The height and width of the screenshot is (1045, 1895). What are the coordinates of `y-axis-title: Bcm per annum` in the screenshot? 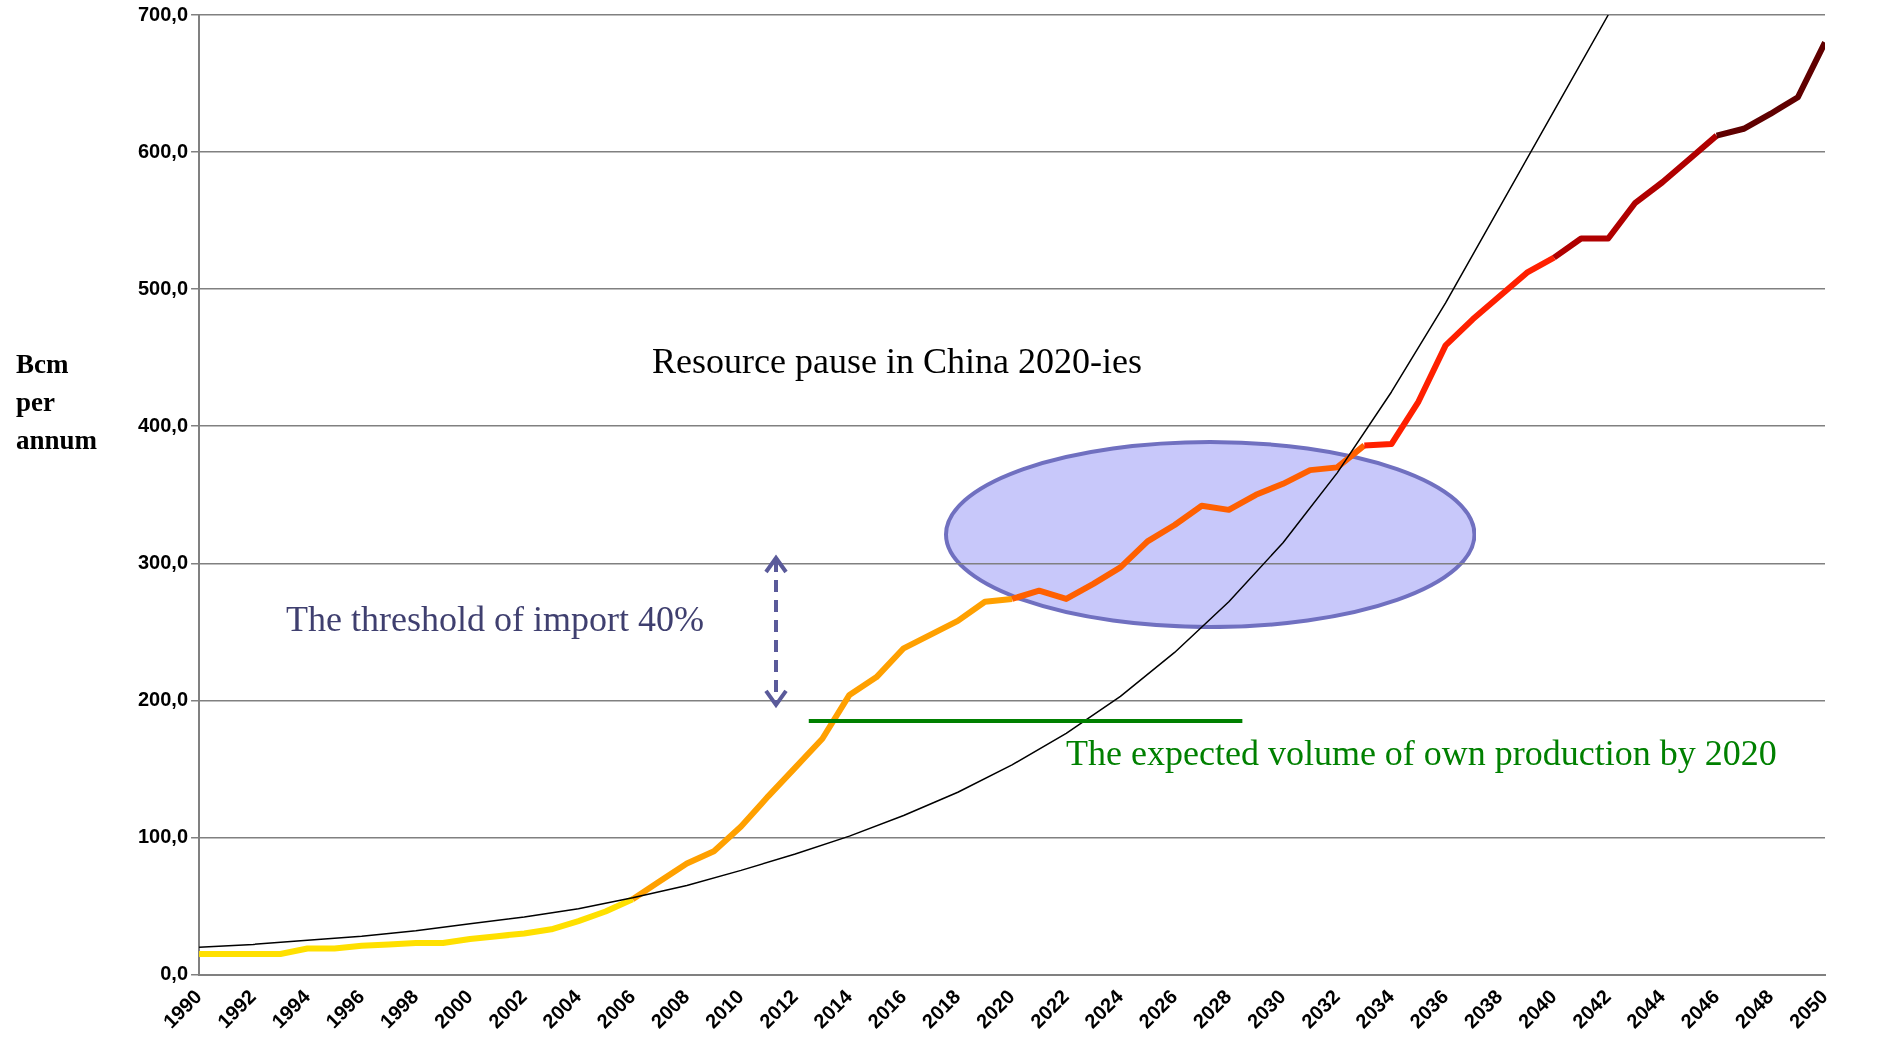 It's located at (57, 402).